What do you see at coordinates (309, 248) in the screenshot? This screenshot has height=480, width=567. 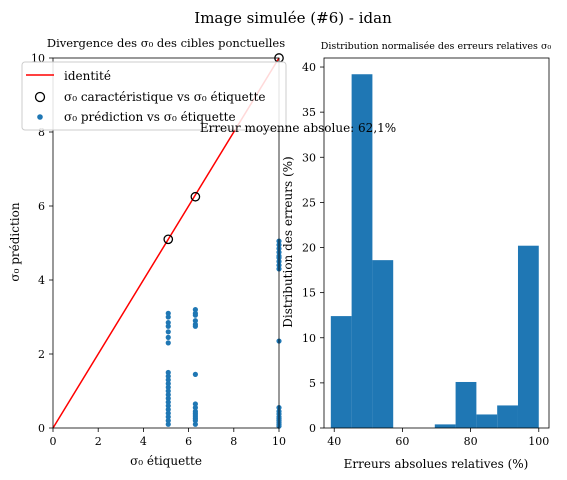 I see `histogram-y-tick-label: 20` at bounding box center [309, 248].